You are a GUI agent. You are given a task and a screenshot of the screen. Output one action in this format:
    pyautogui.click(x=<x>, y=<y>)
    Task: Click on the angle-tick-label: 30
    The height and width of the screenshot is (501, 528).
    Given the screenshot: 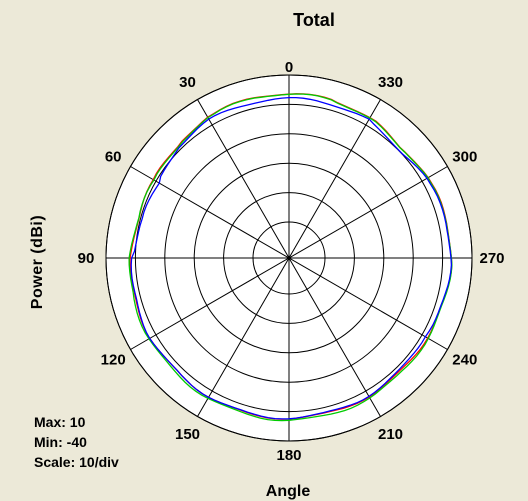 What is the action you would take?
    pyautogui.click(x=187, y=82)
    